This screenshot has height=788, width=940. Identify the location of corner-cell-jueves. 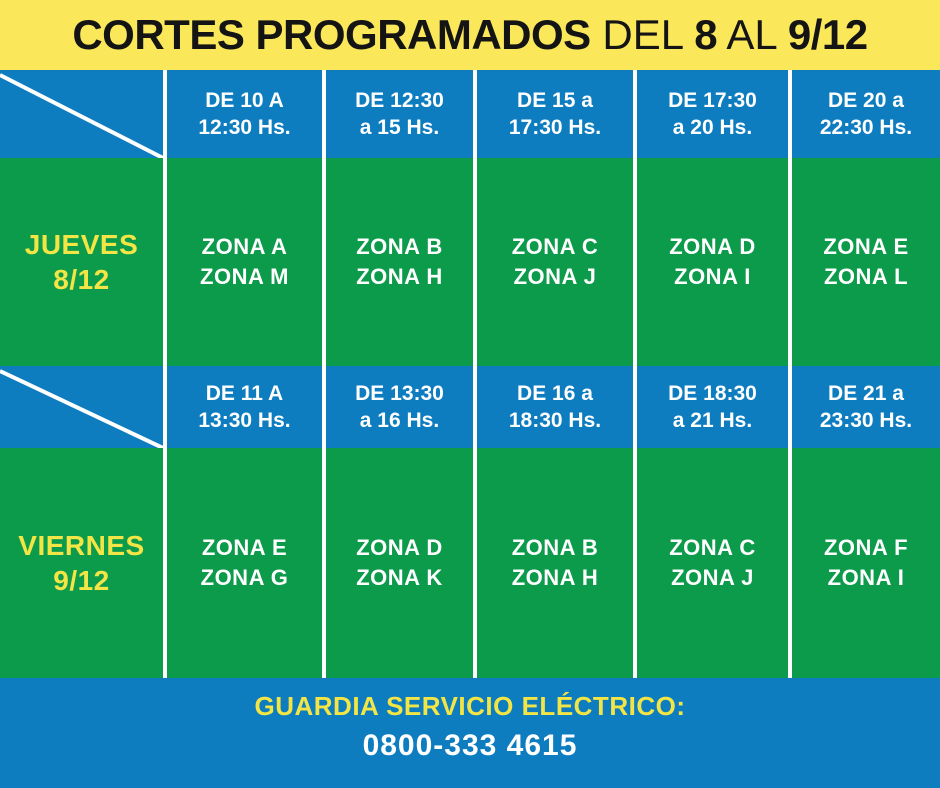
(81, 114).